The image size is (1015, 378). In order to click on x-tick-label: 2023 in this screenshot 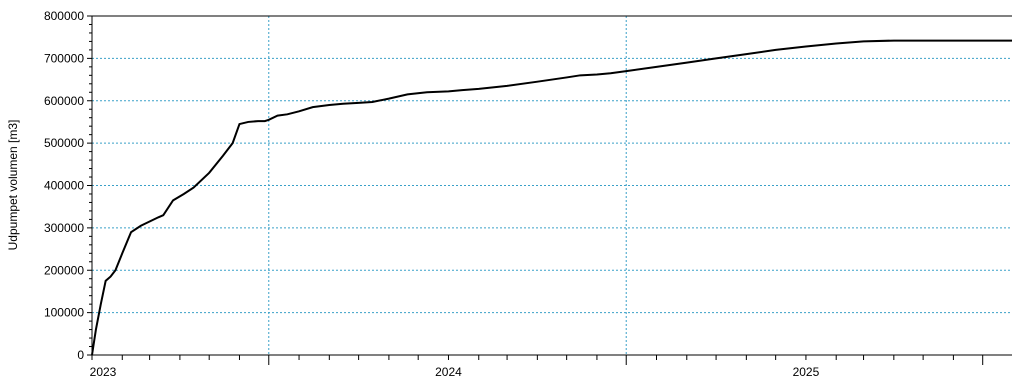, I will do `click(103, 371)`.